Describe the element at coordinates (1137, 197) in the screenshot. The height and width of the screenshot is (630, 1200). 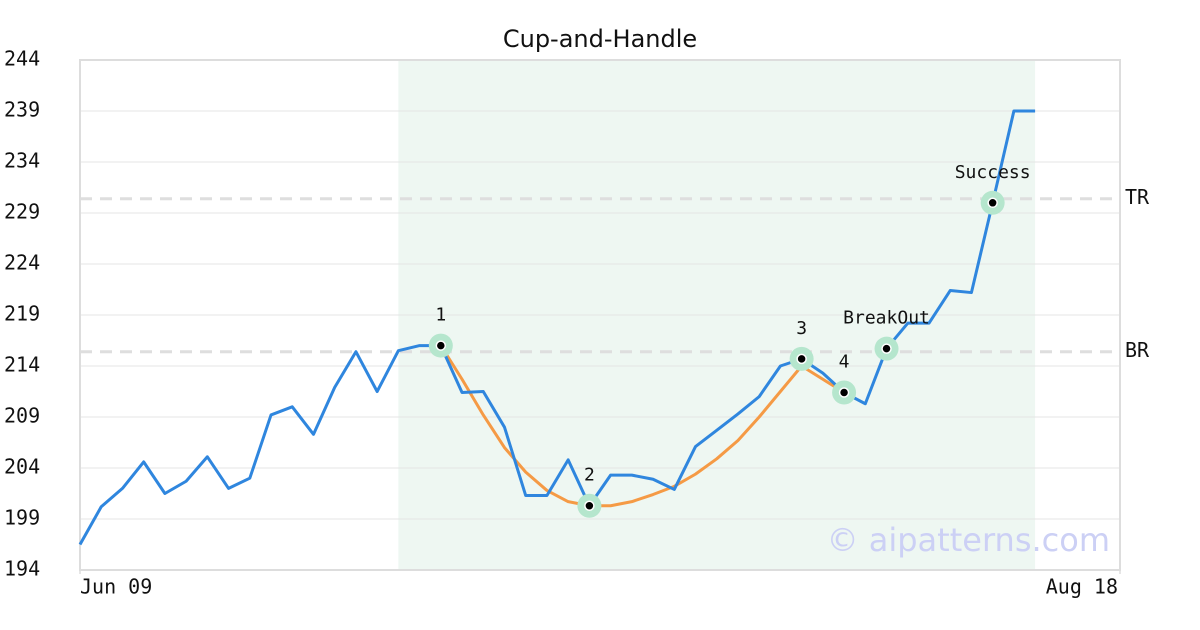
I see `level-label: TR` at that location.